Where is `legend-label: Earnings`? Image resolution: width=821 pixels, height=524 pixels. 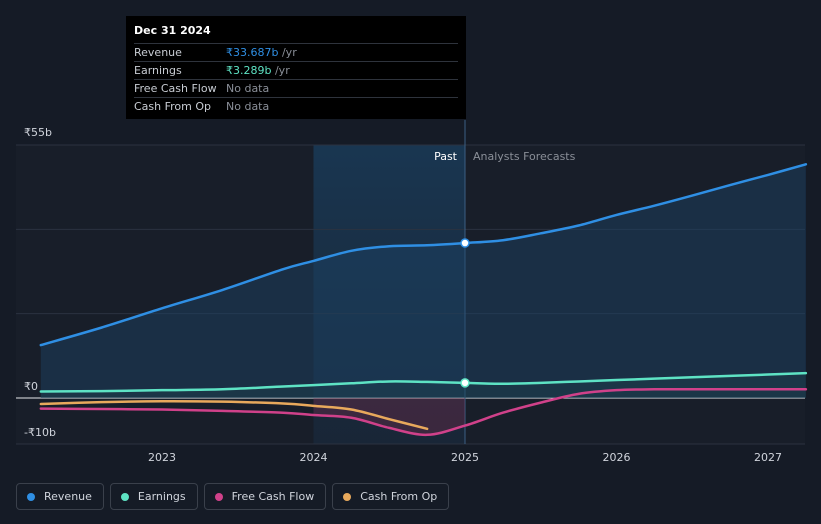
legend-label: Earnings is located at coordinates (161, 496).